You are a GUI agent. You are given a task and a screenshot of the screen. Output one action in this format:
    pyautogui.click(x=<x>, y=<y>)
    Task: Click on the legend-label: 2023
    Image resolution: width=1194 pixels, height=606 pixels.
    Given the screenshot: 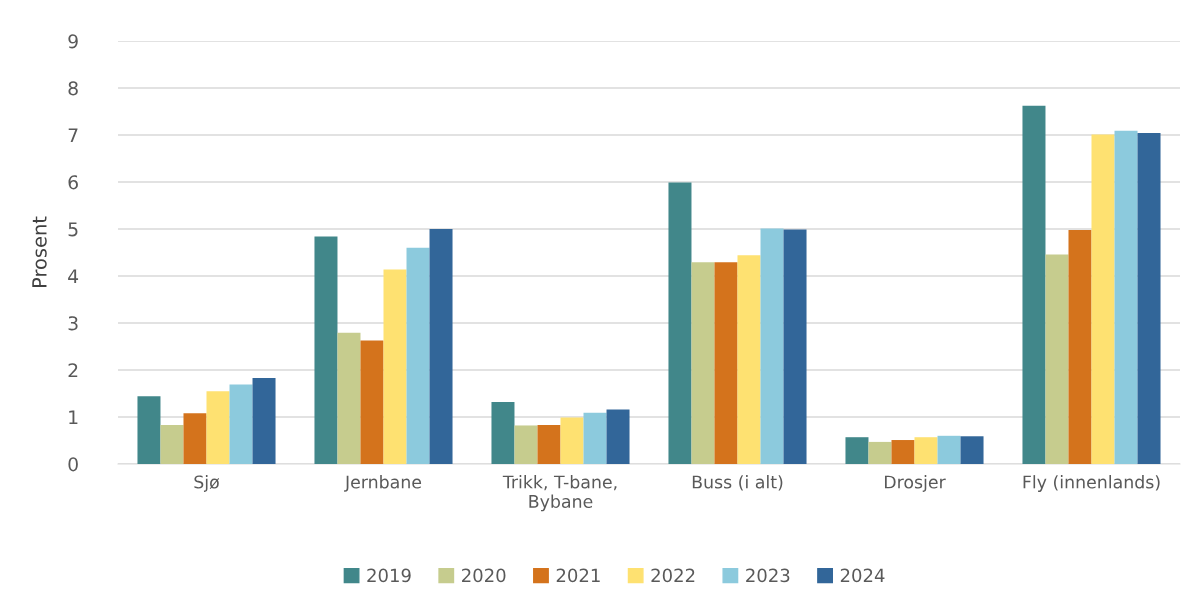 What is the action you would take?
    pyautogui.click(x=768, y=575)
    